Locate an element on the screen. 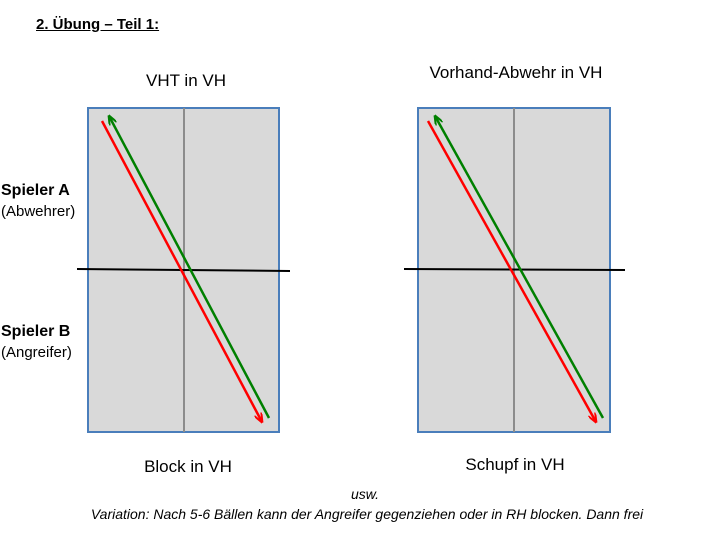 This screenshot has width=720, height=540. diagram-1-bottom-label: Block in VH is located at coordinates (188, 466).